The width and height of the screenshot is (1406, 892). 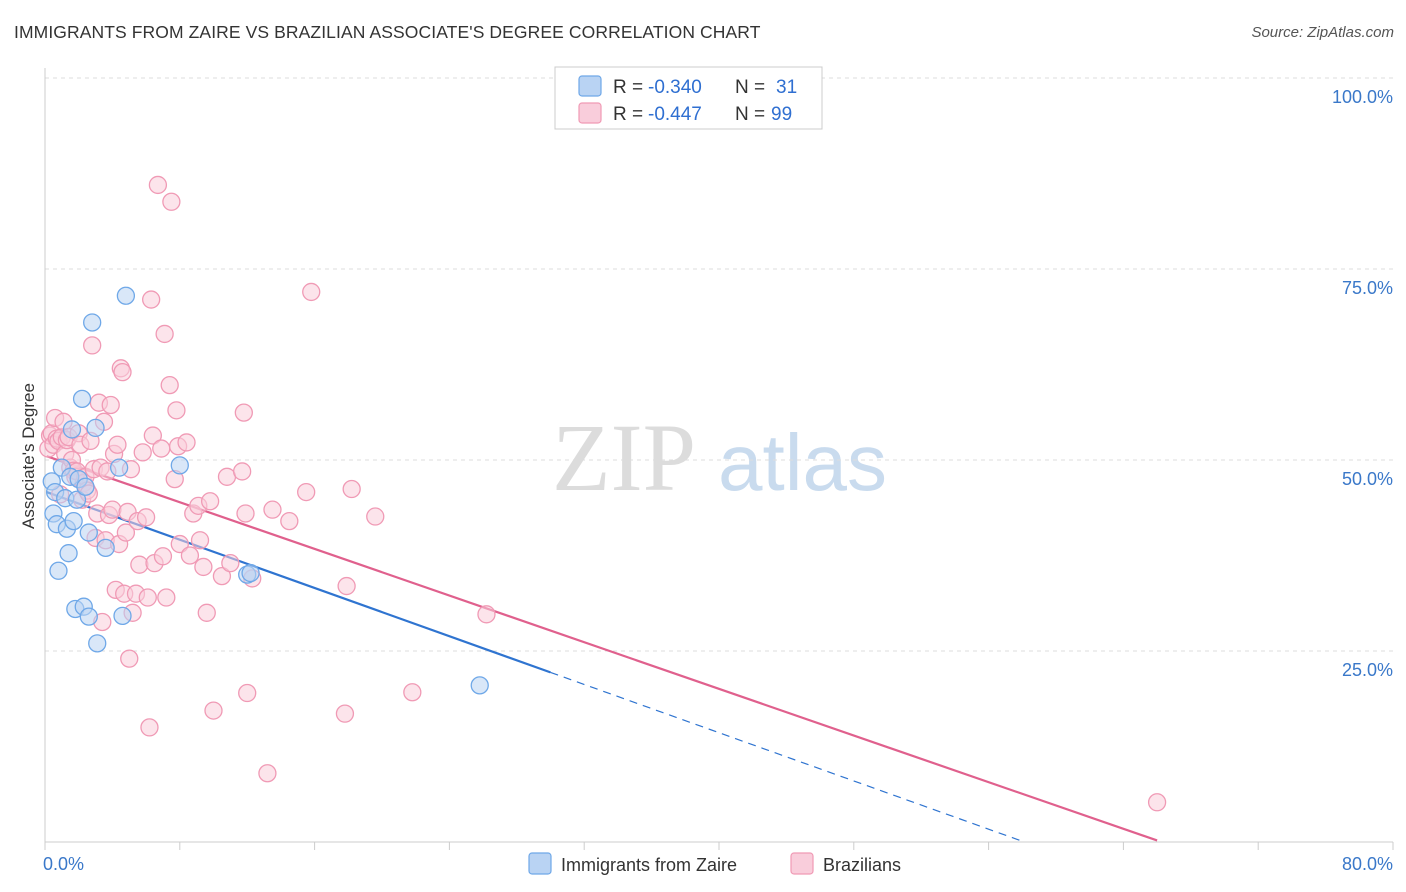 What do you see at coordinates (540, 863) in the screenshot?
I see `series-legend-swatch-zaire` at bounding box center [540, 863].